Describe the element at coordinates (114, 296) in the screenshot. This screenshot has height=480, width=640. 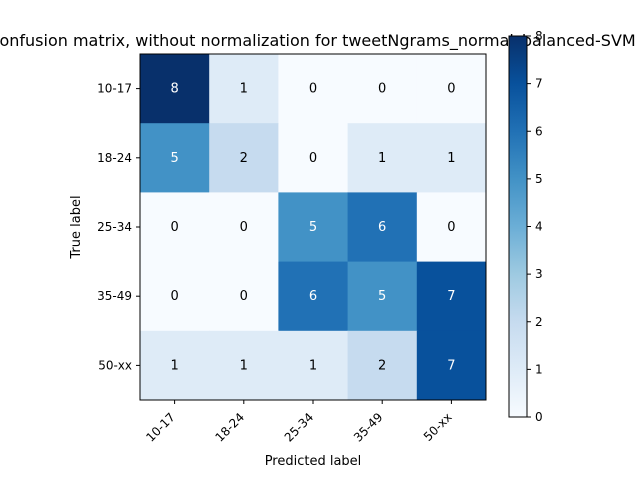
I see `y-tick-label: 35-49` at that location.